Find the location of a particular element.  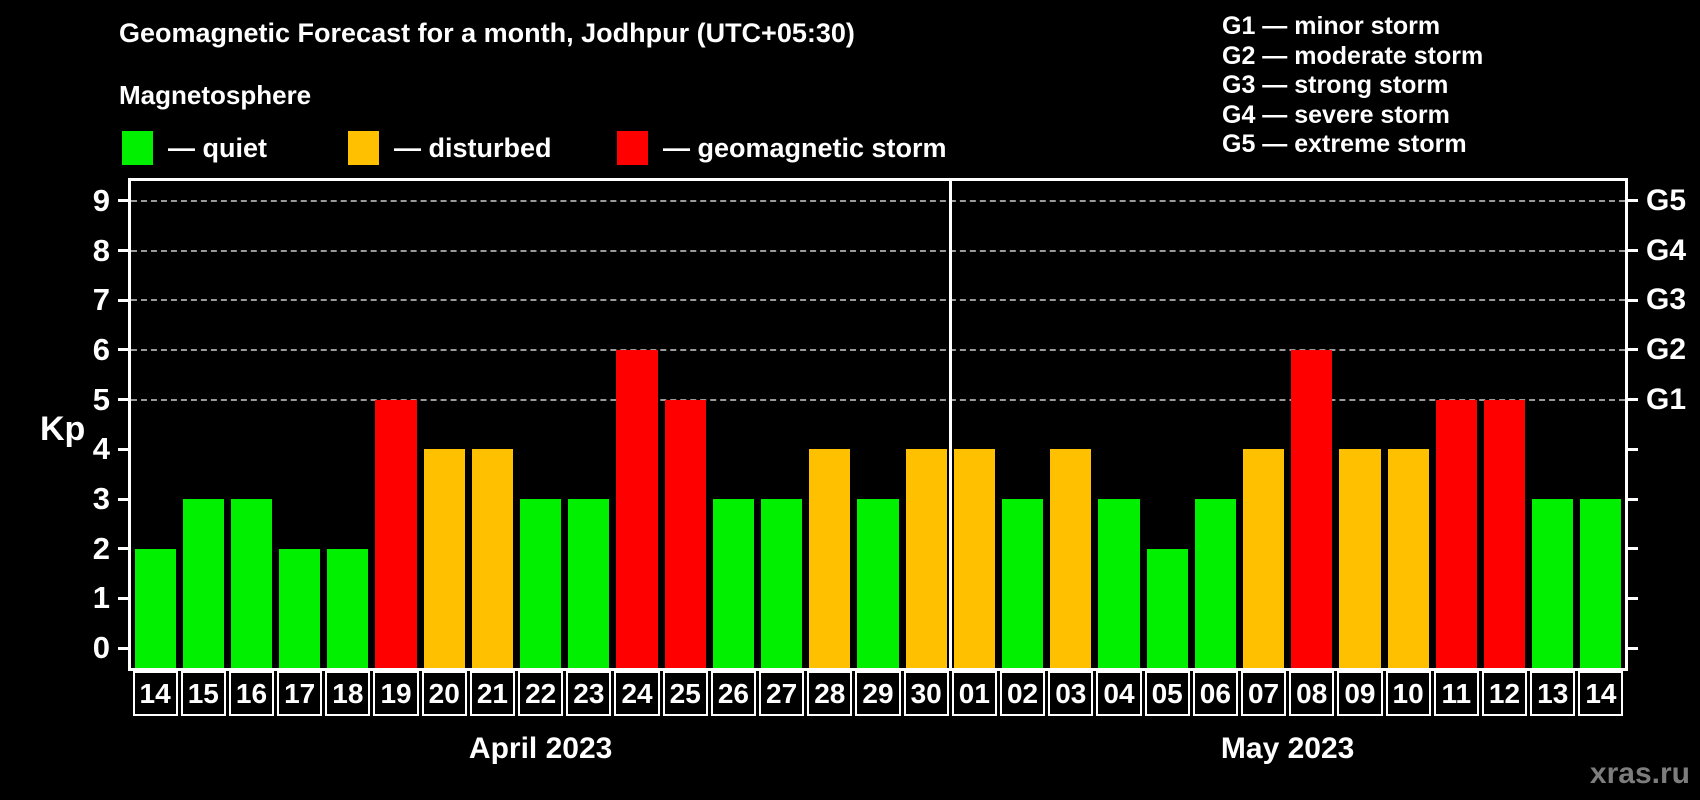

date-cell: 01 is located at coordinates (974, 693).